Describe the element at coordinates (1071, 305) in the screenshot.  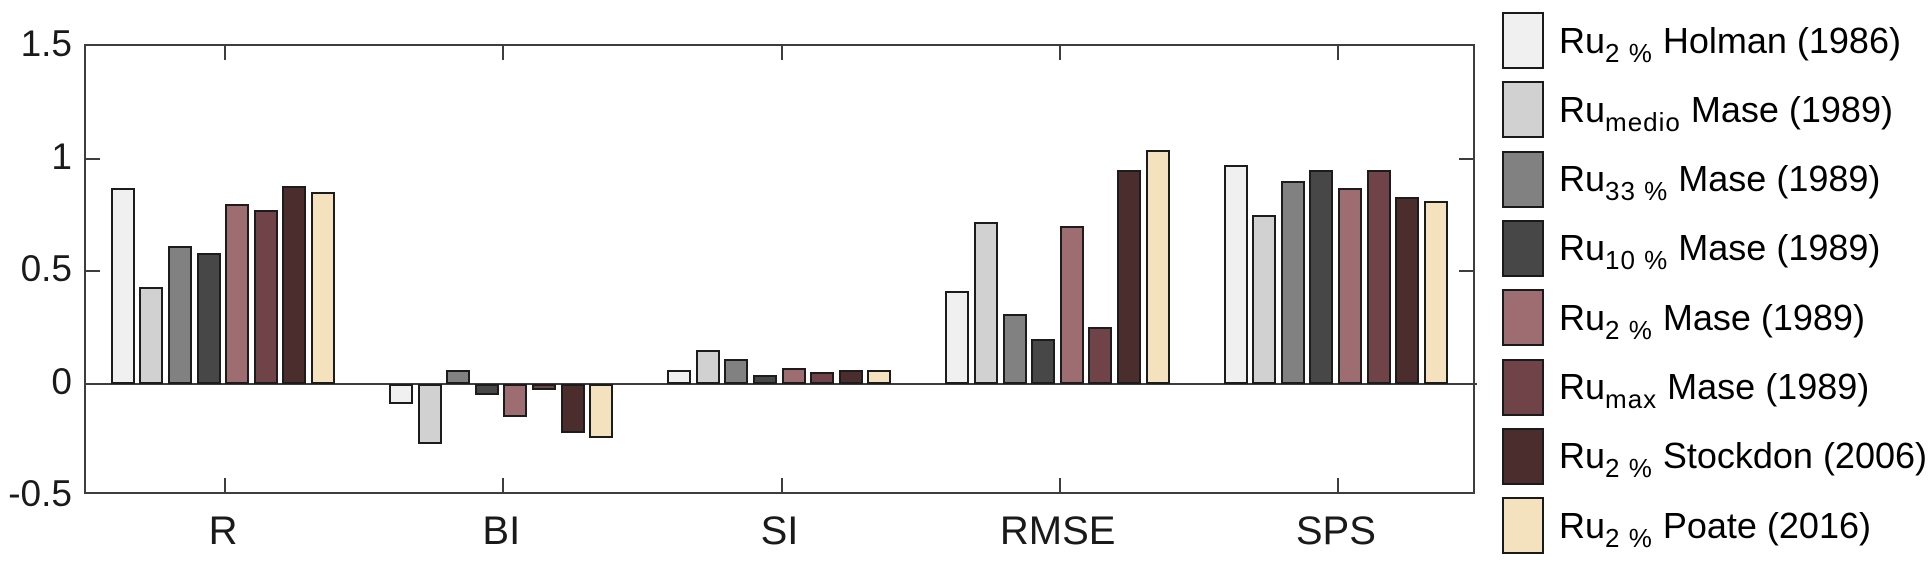
I see `bar-rmse-series5` at that location.